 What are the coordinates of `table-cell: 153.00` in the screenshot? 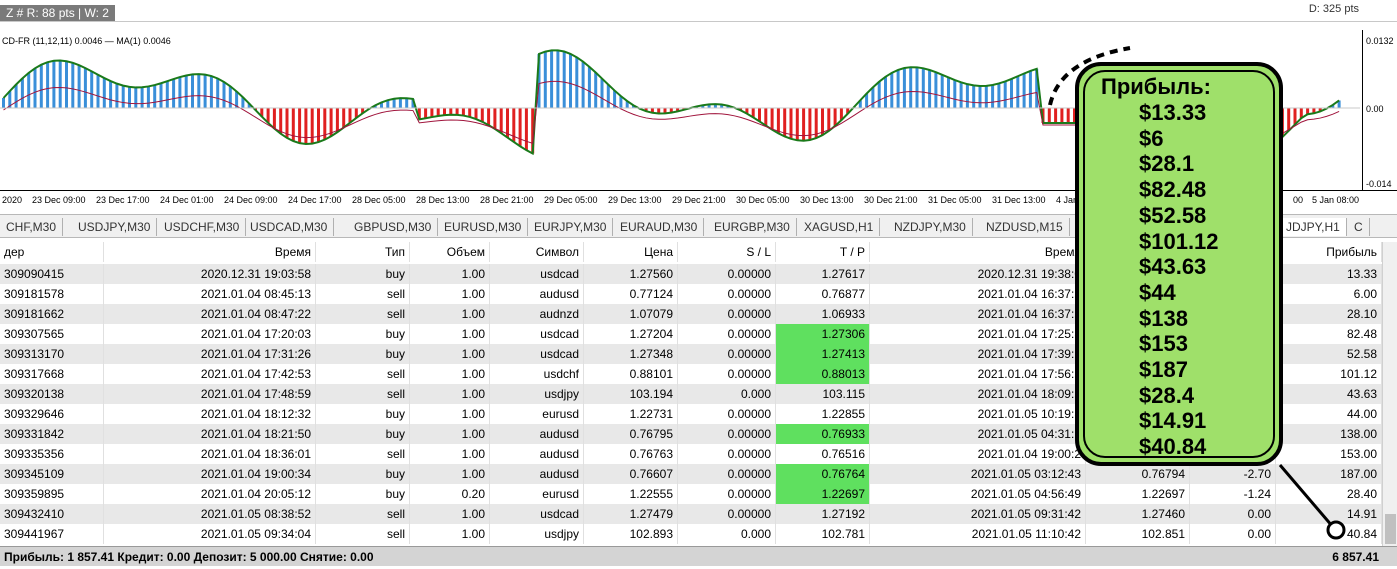 It's located at (1329, 454).